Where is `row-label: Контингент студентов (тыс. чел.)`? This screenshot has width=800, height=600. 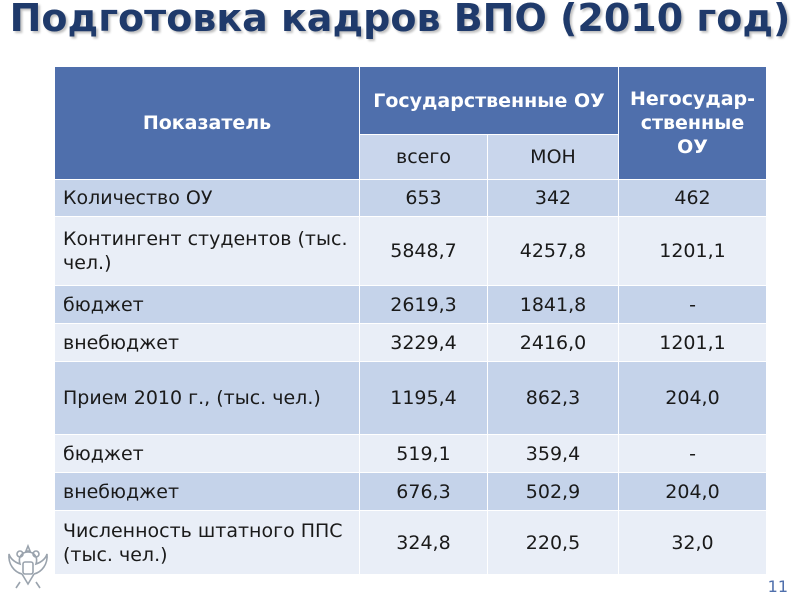 row-label: Контингент студентов (тыс. чел.) is located at coordinates (207, 251).